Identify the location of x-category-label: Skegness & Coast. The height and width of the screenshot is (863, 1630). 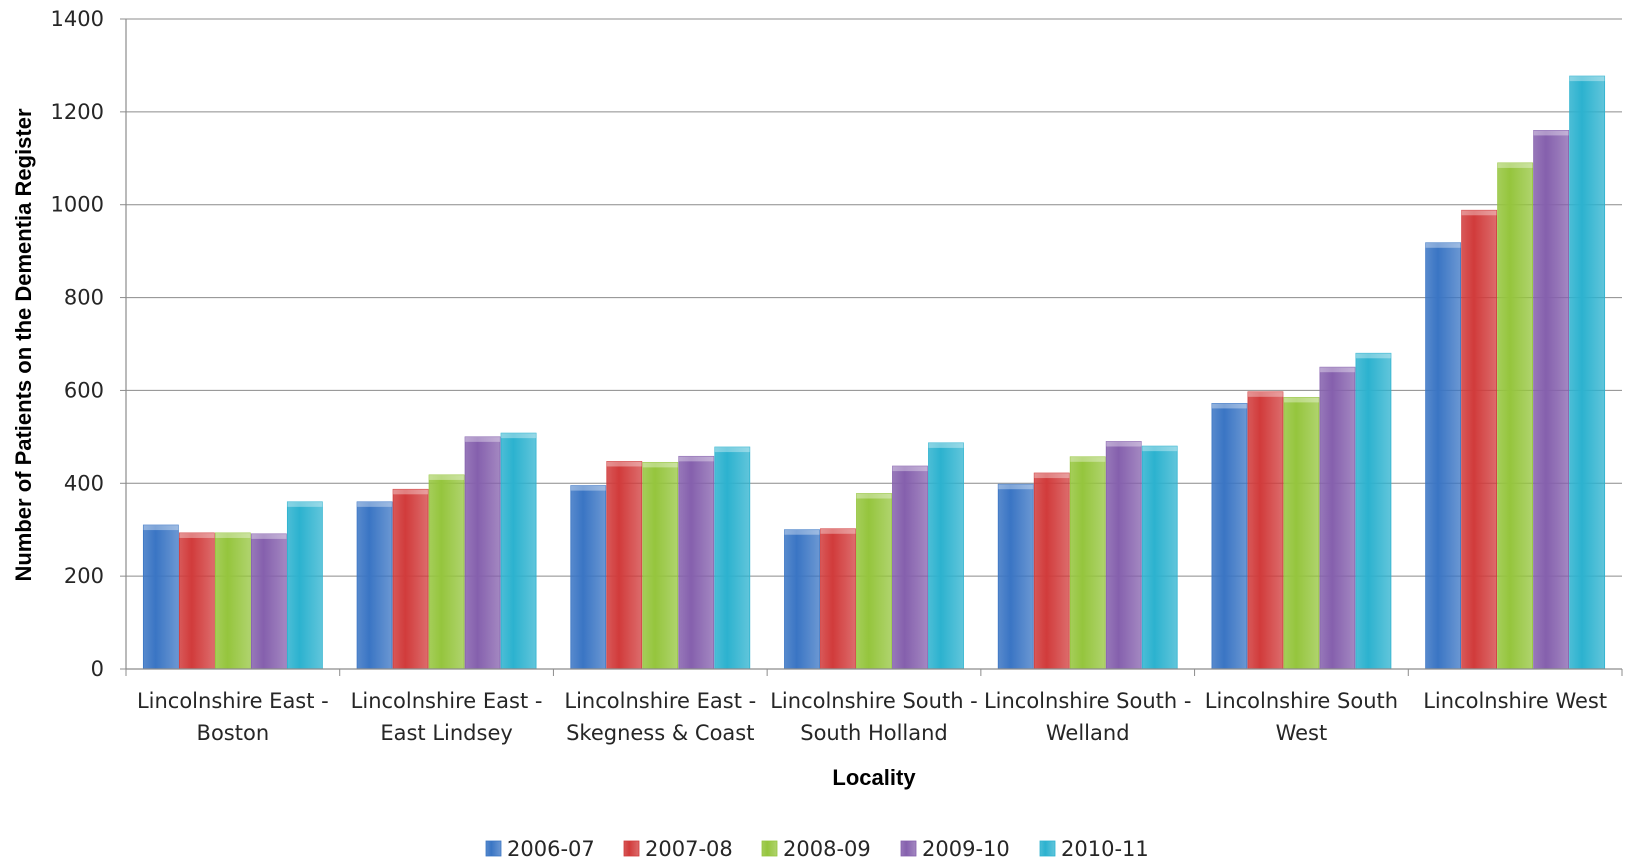
(660, 733).